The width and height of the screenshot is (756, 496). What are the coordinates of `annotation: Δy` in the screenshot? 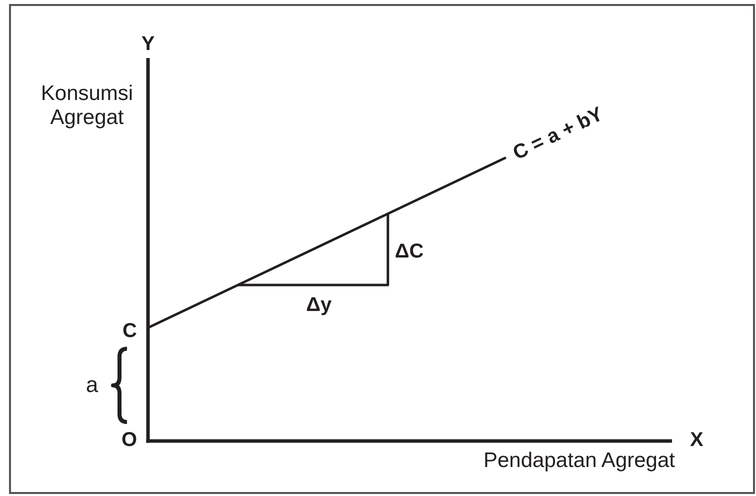 It's located at (319, 305).